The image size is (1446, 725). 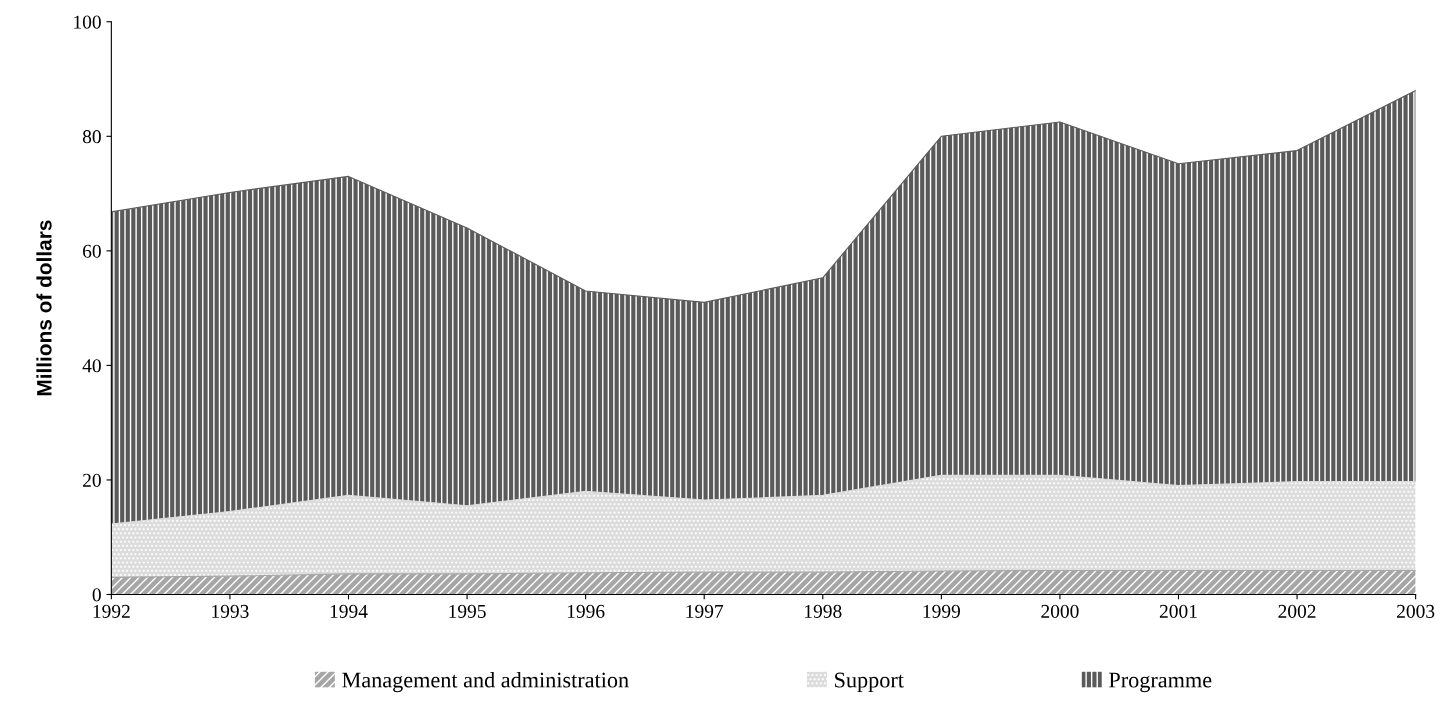 What do you see at coordinates (869, 682) in the screenshot?
I see `legend-label: Support` at bounding box center [869, 682].